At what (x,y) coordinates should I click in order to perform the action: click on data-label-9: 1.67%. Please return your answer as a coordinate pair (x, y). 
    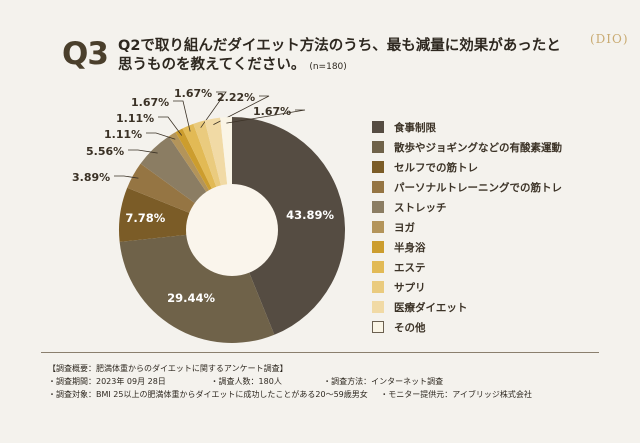
    Looking at the image, I should click on (193, 93).